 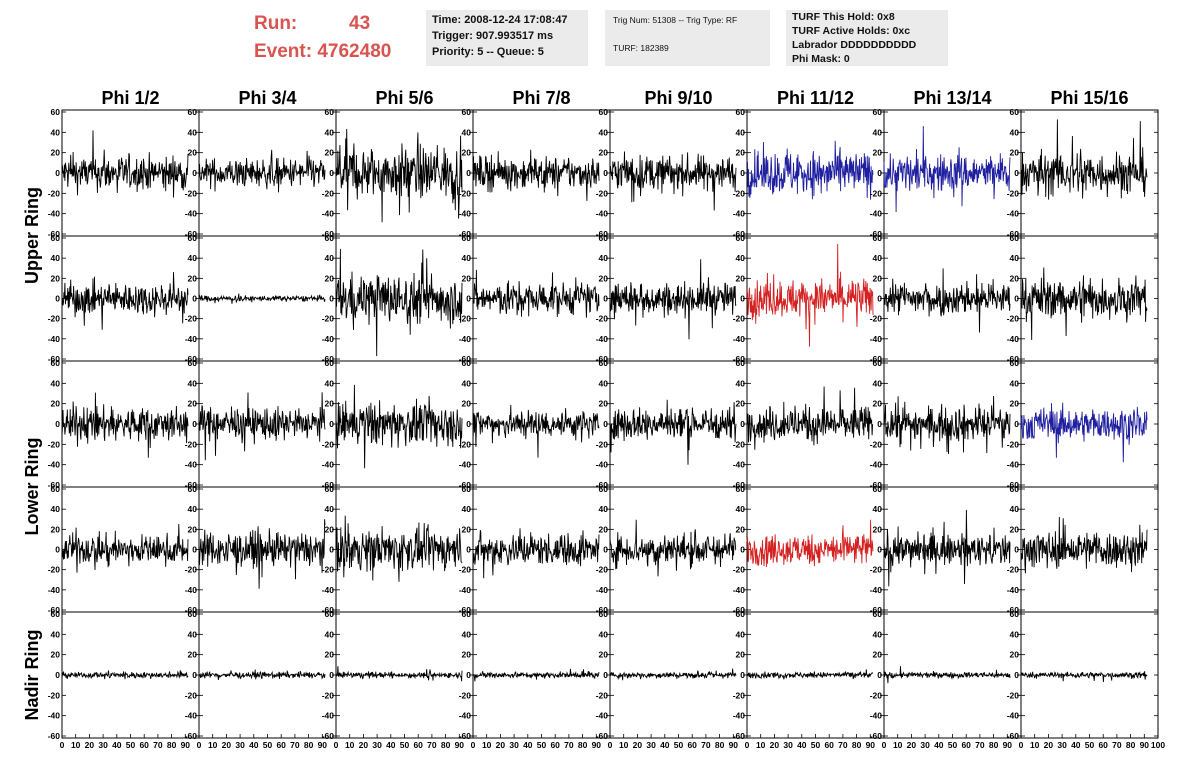 I want to click on phi-mask-text: Phi Mask: 0, so click(x=821, y=59).